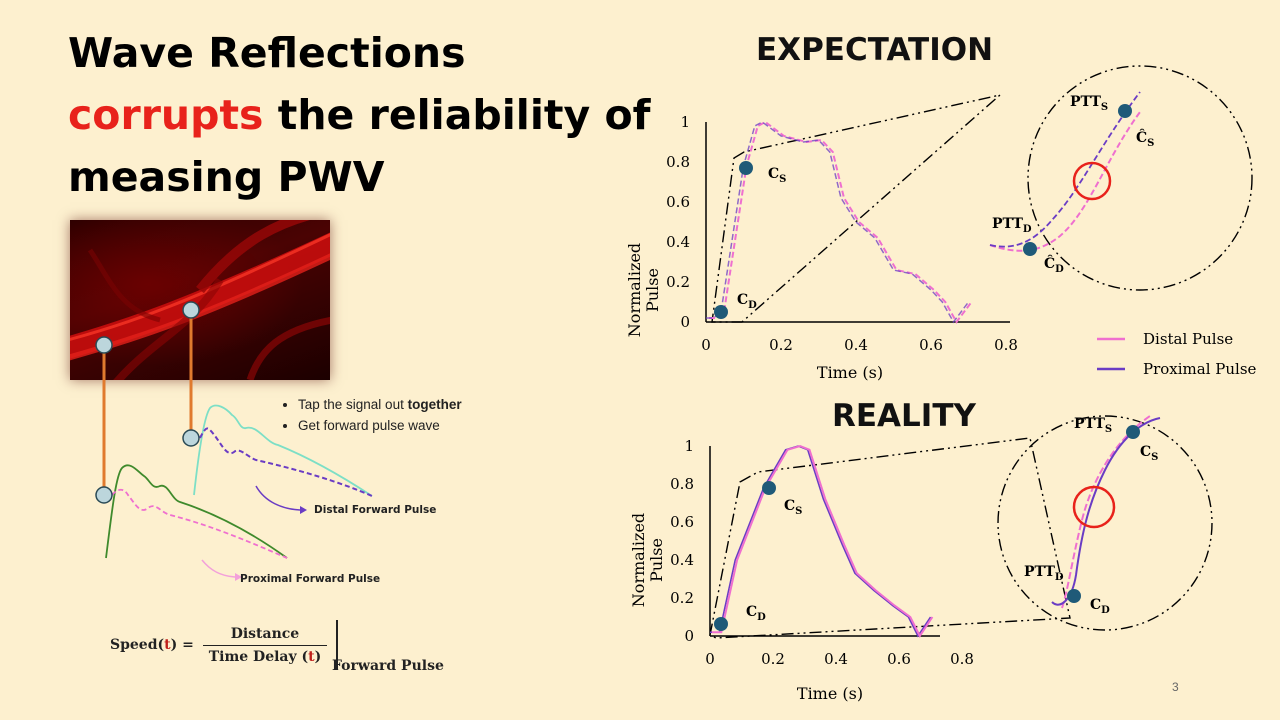  I want to click on expectation-cs-label: CS, so click(777, 175).